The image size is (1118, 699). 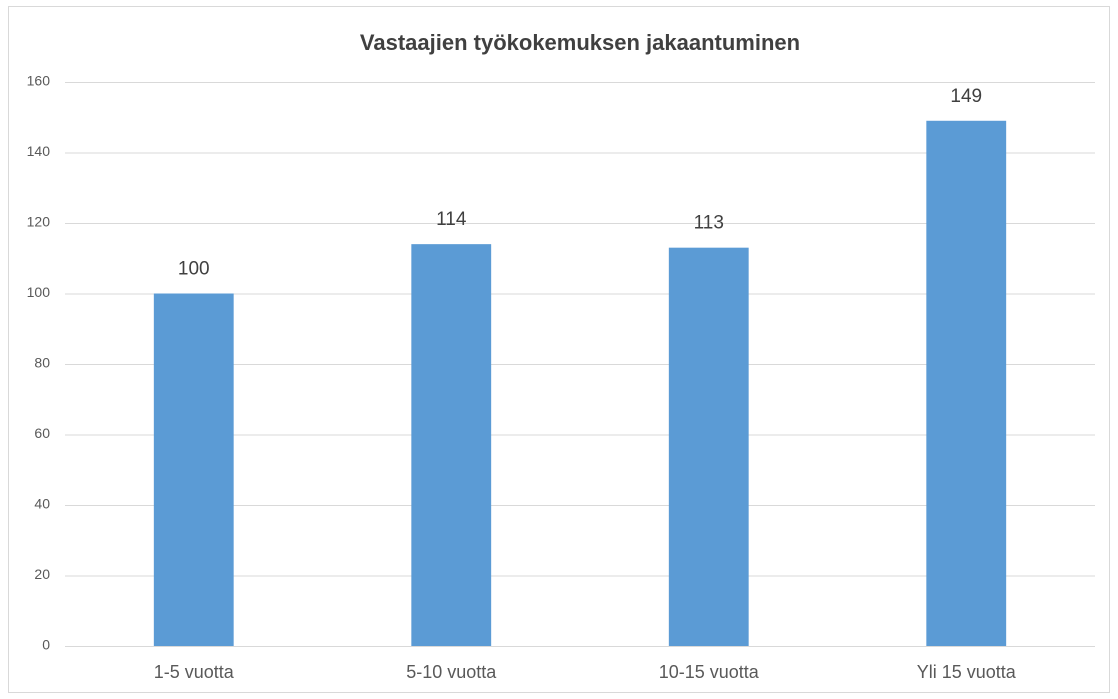 What do you see at coordinates (967, 672) in the screenshot?
I see `x-tick-label: Yli 15 vuotta` at bounding box center [967, 672].